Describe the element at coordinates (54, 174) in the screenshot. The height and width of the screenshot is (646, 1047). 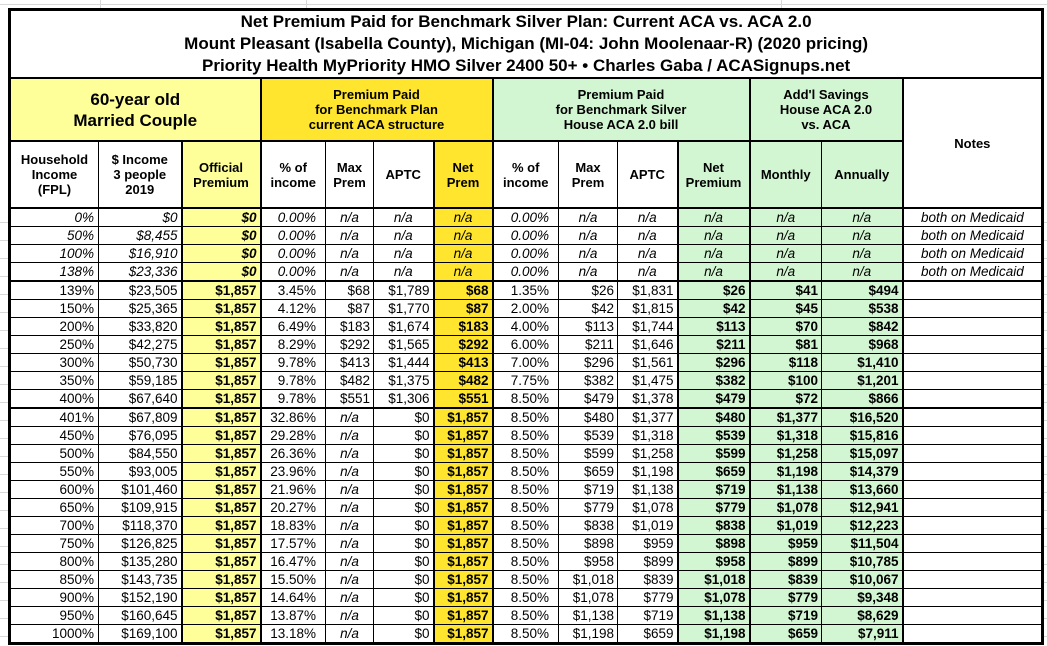
I see `column-header-fpl: Household Income (FPL)` at that location.